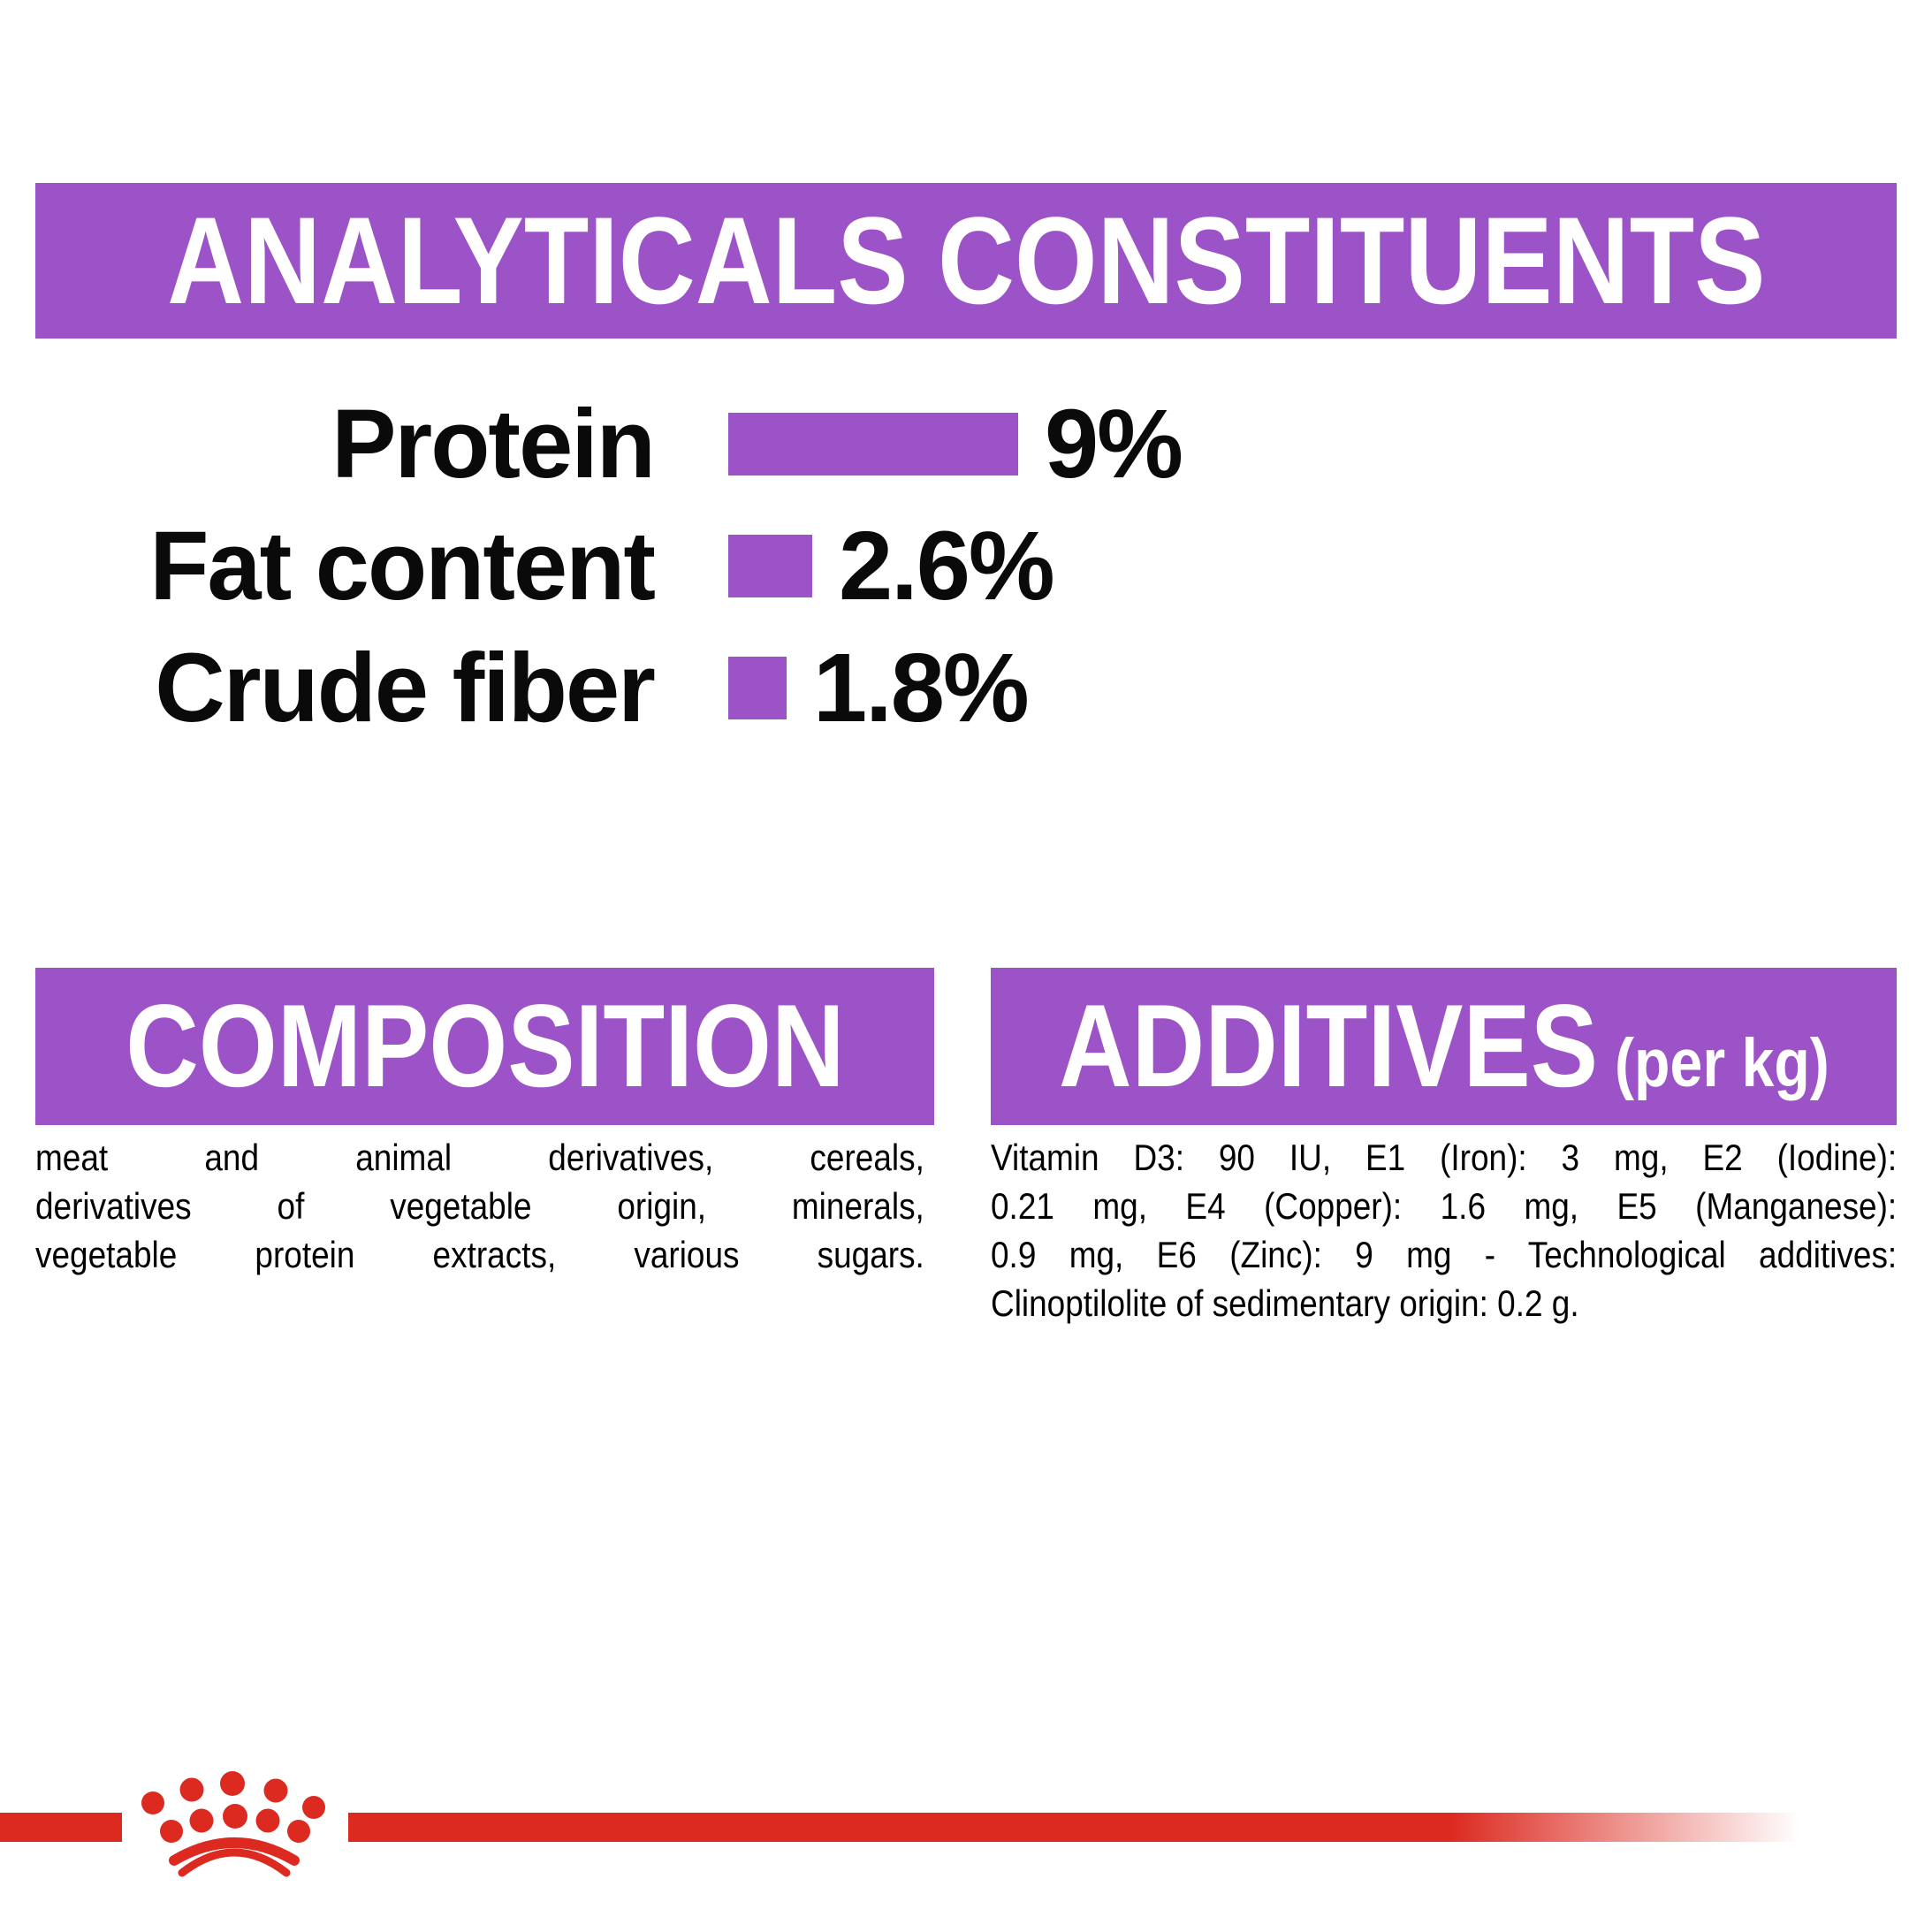  I want to click on analyticals-banner: ANALYTICALS CONSTITUENTS, so click(966, 261).